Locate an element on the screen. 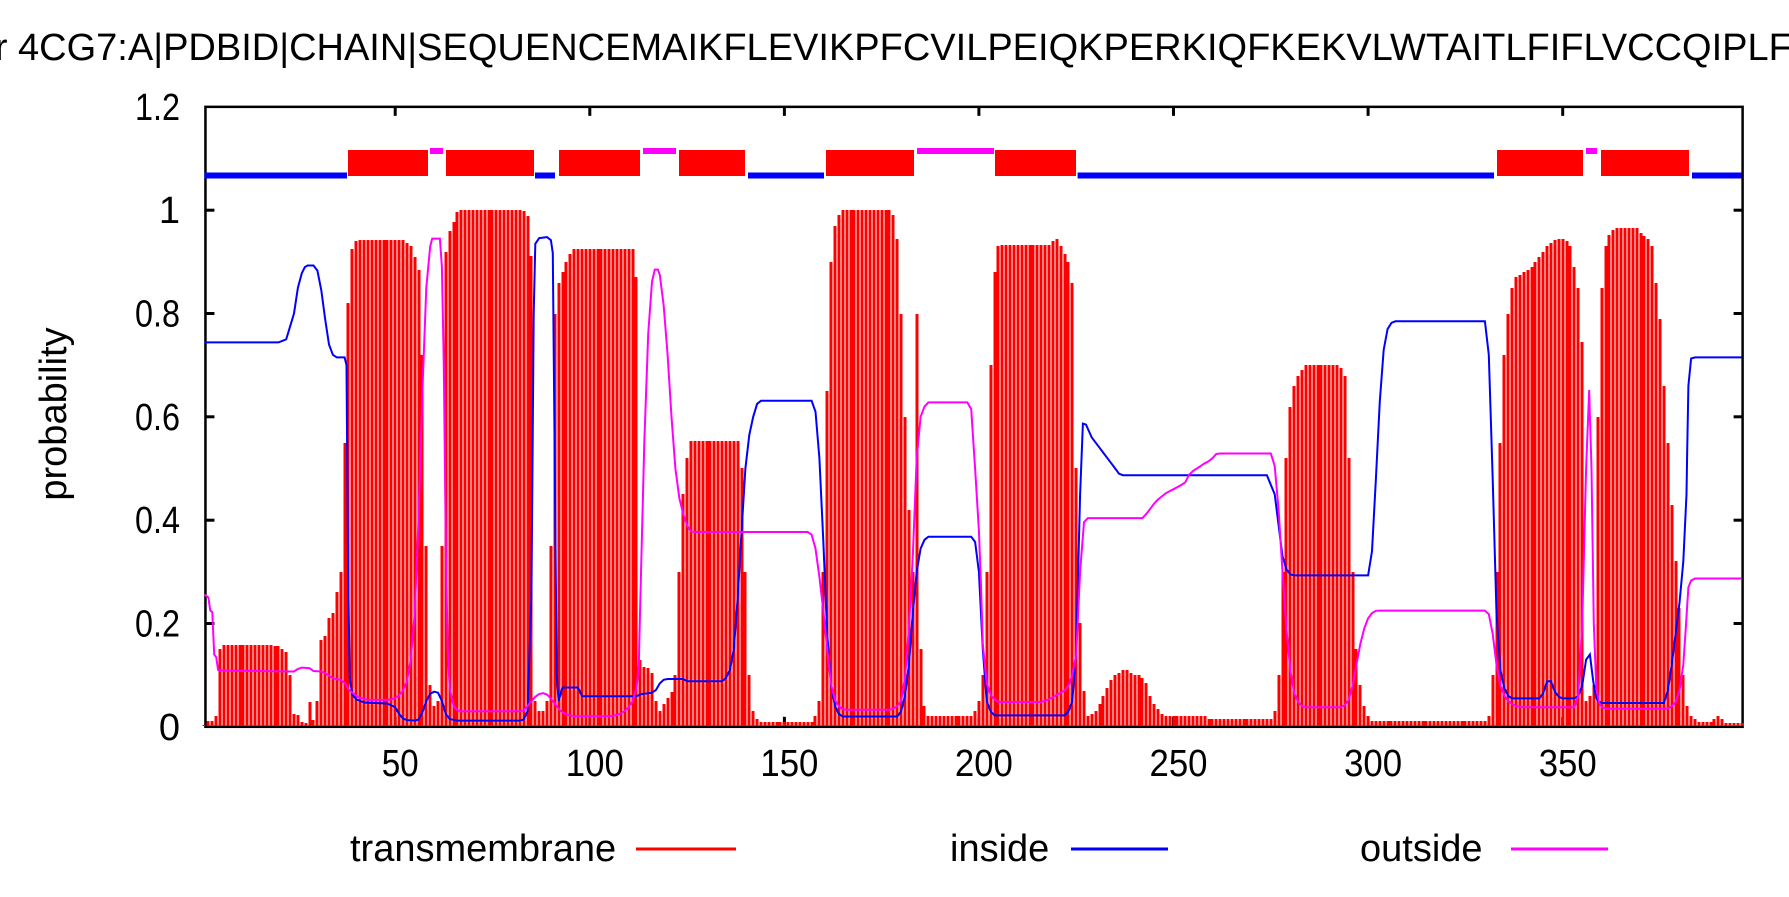 This screenshot has height=897, width=1789. svg-text: 50 is located at coordinates (400, 764).